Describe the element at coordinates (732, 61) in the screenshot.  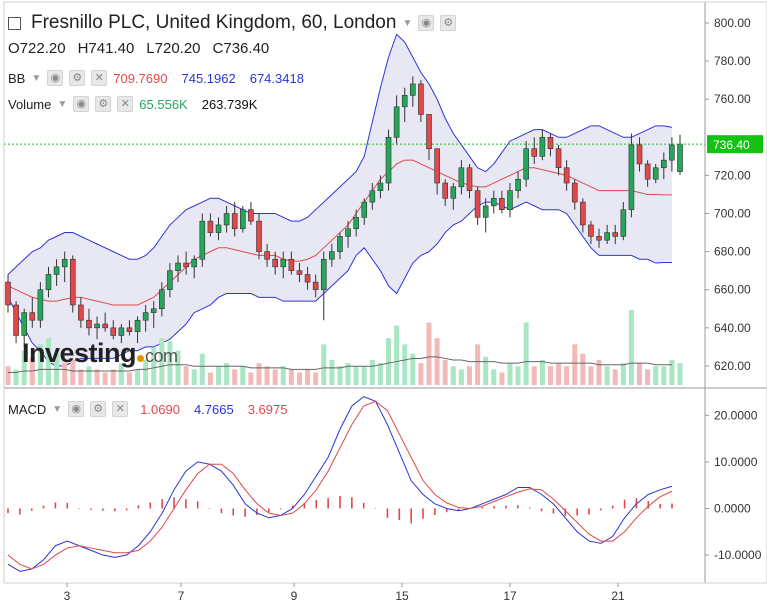
I see `y-tick-label: 780.00` at that location.